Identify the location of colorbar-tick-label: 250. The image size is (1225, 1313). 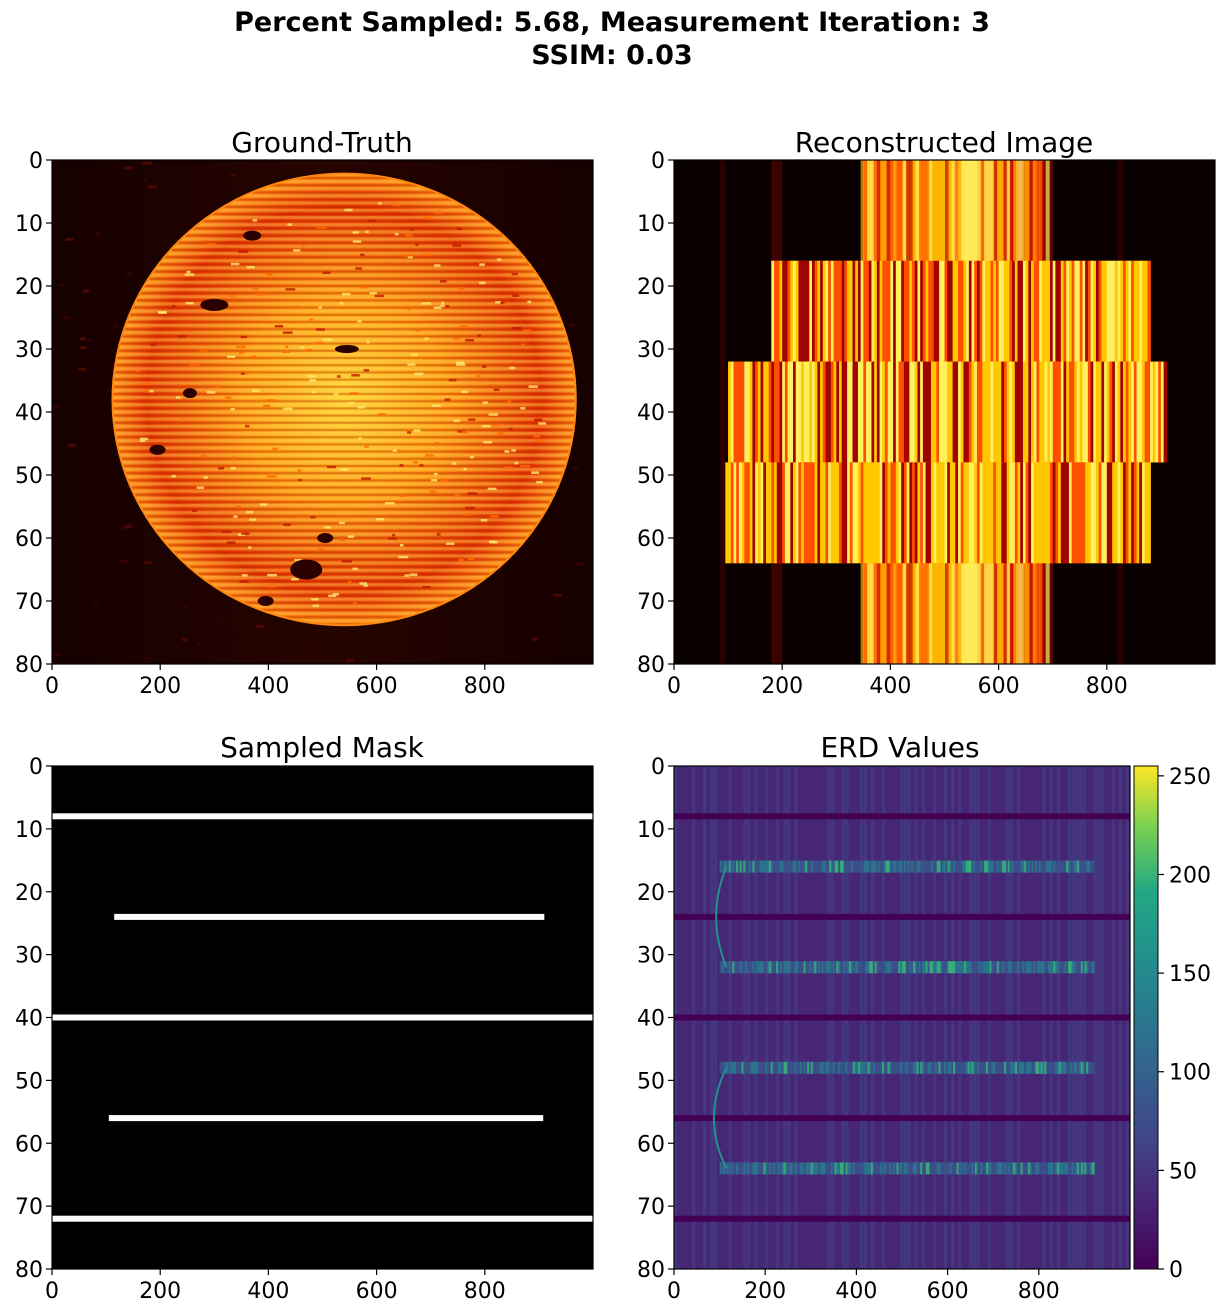
(1190, 777).